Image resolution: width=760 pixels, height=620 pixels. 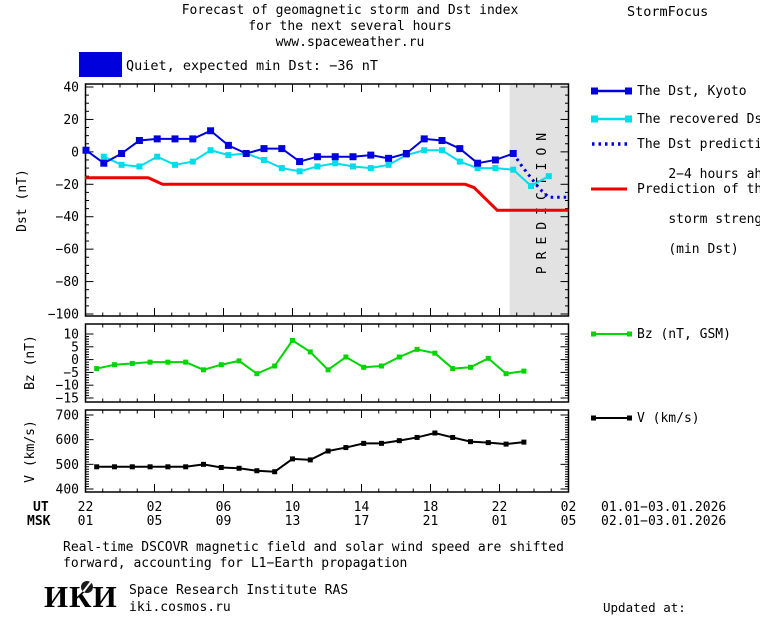 I want to click on msk-date-range: 02.01−03.01.2026, so click(x=663, y=521).